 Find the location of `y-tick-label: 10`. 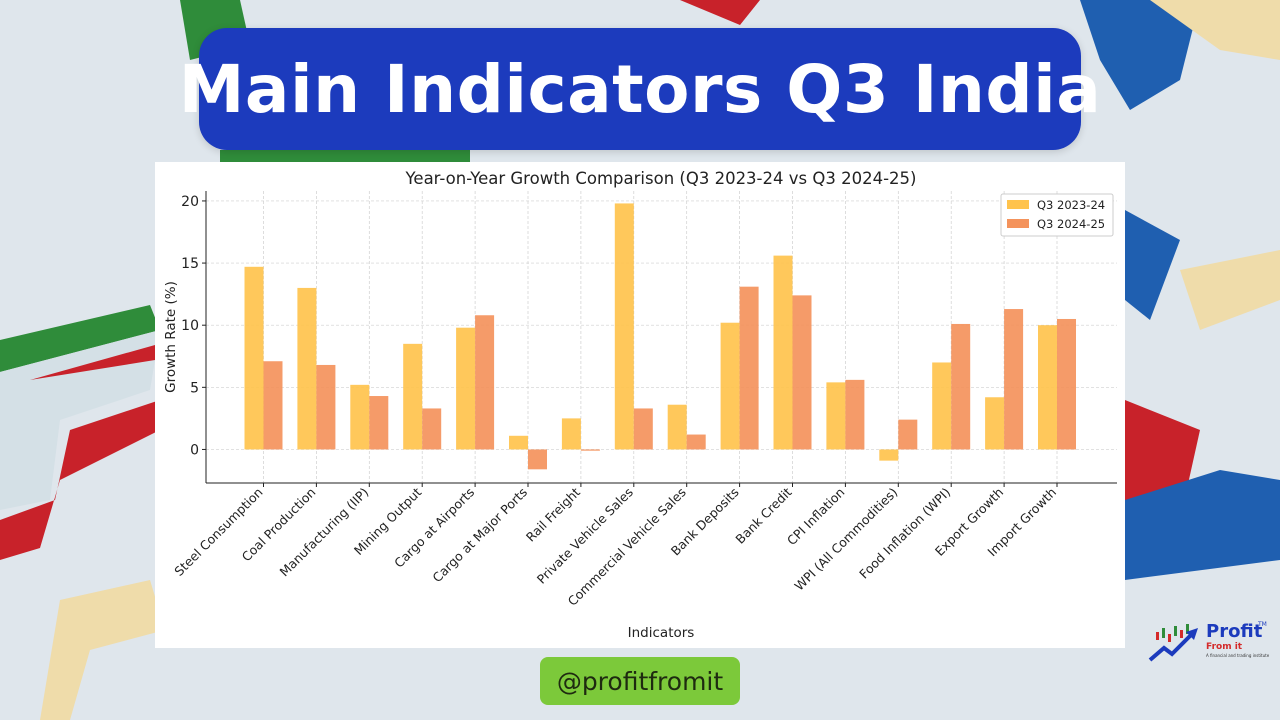

y-tick-label: 10 is located at coordinates (190, 326).